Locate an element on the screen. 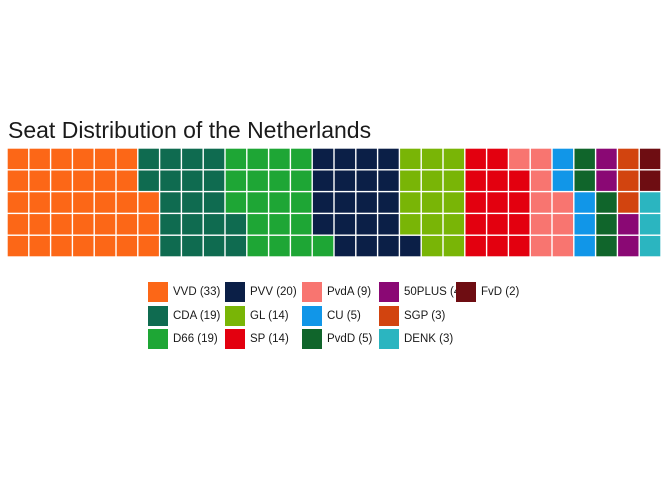 The width and height of the screenshot is (672, 480). waffle-cell-pvda is located at coordinates (541, 202).